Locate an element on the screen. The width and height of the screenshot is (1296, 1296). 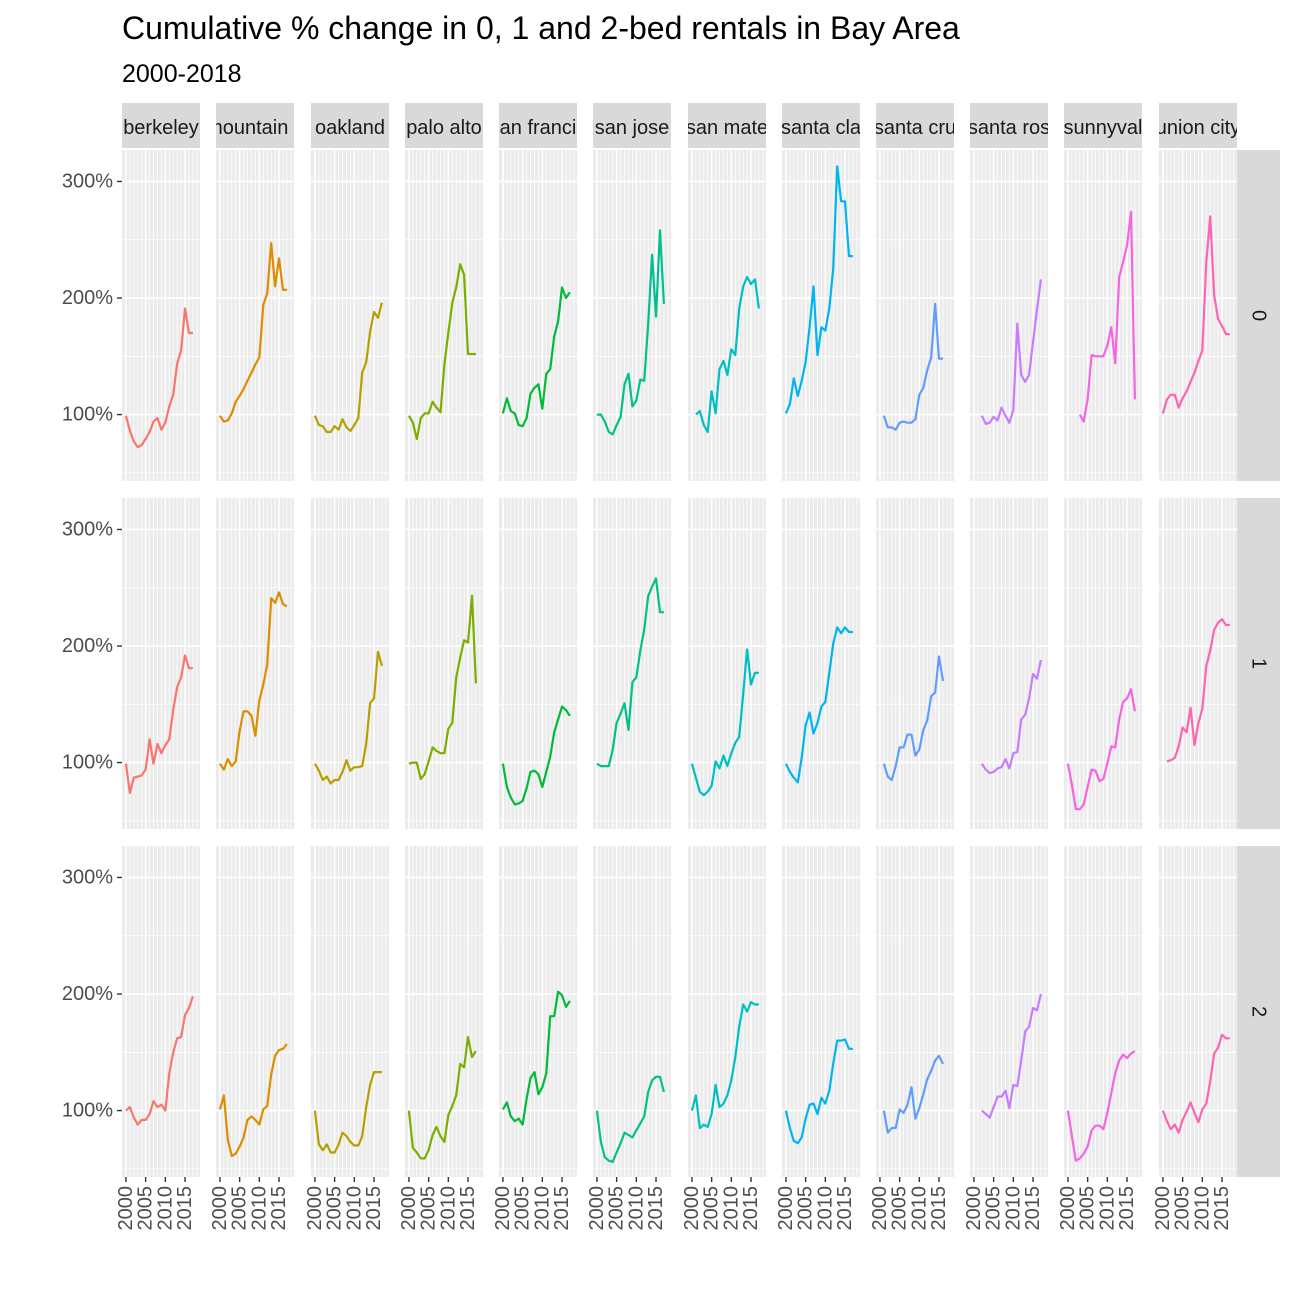
row-strip-background is located at coordinates (1258, 663).